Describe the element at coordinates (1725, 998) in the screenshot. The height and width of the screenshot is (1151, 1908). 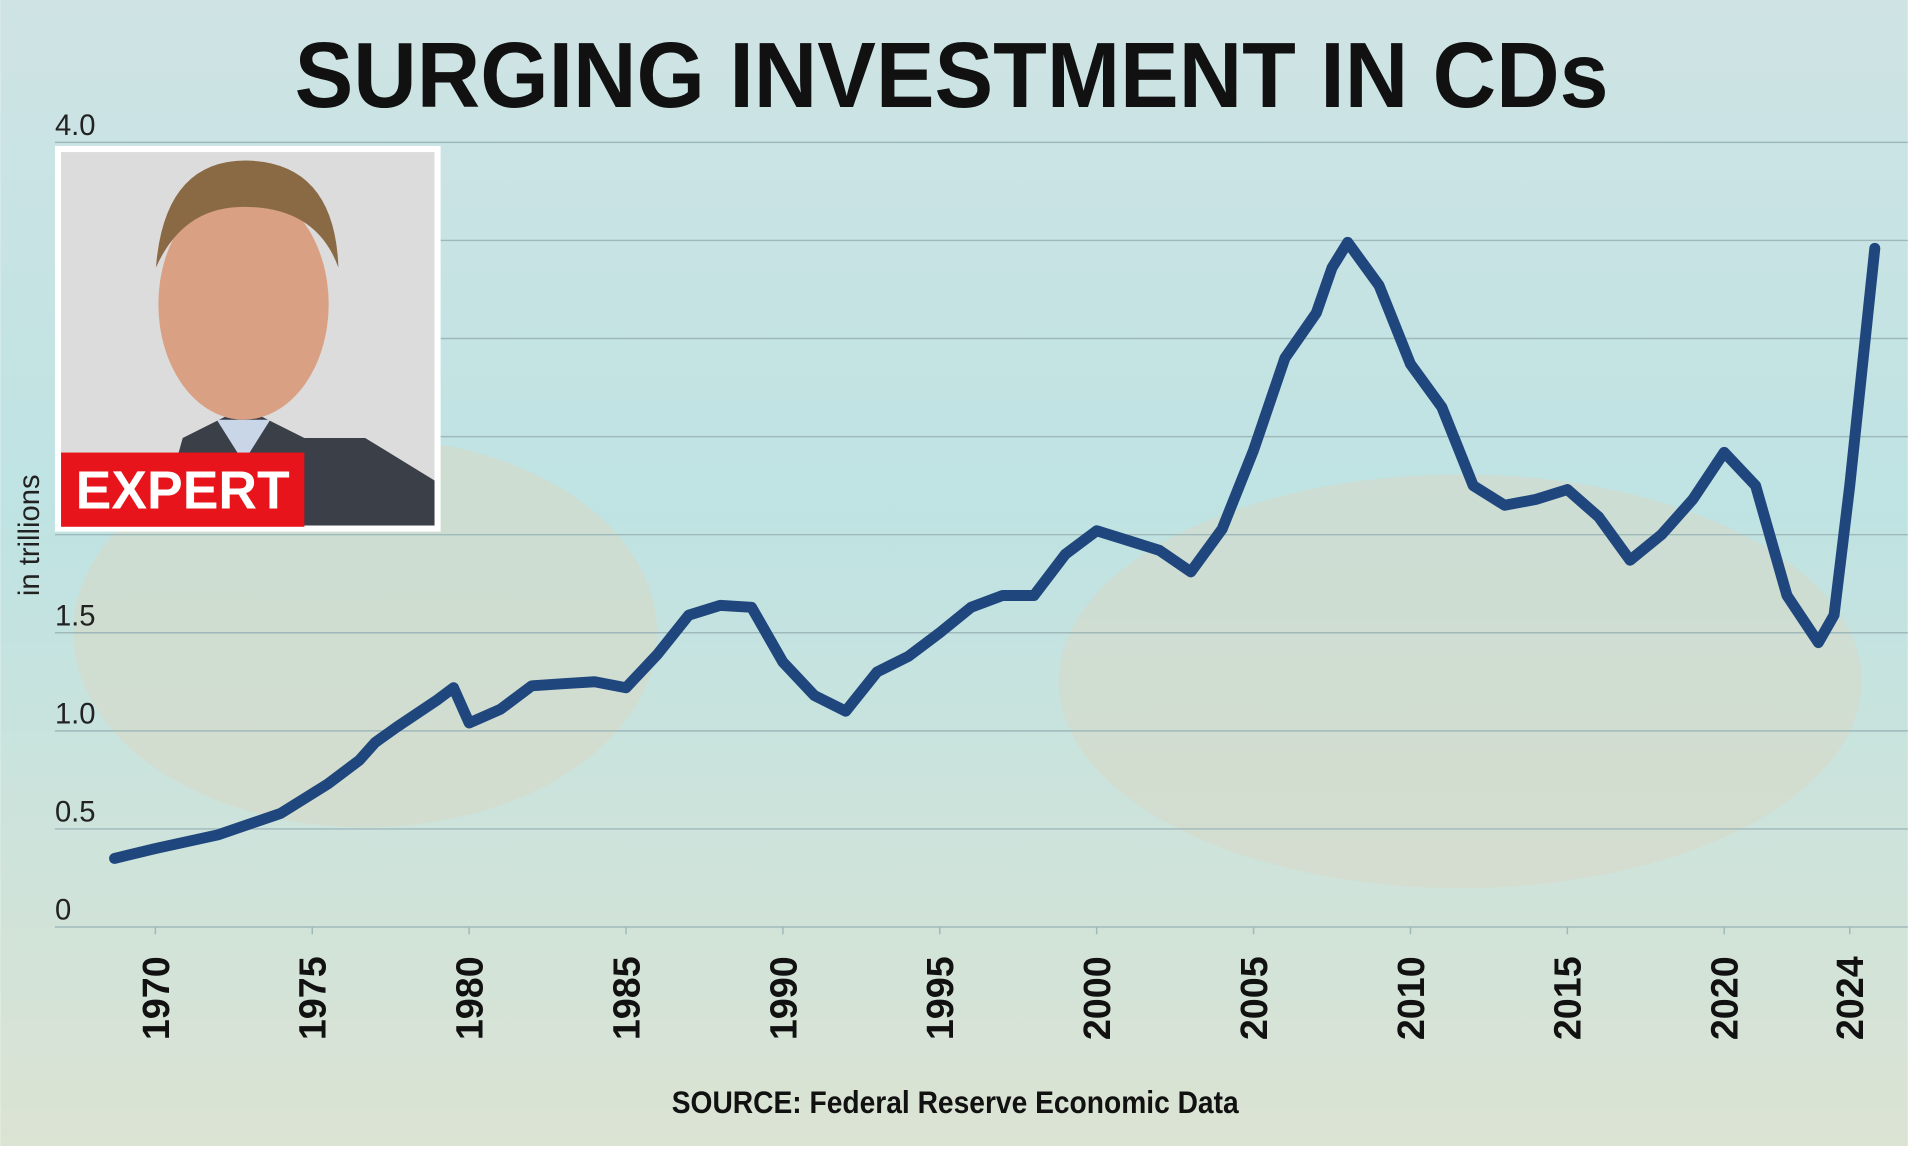
I see `x-tick-label: 2020` at that location.